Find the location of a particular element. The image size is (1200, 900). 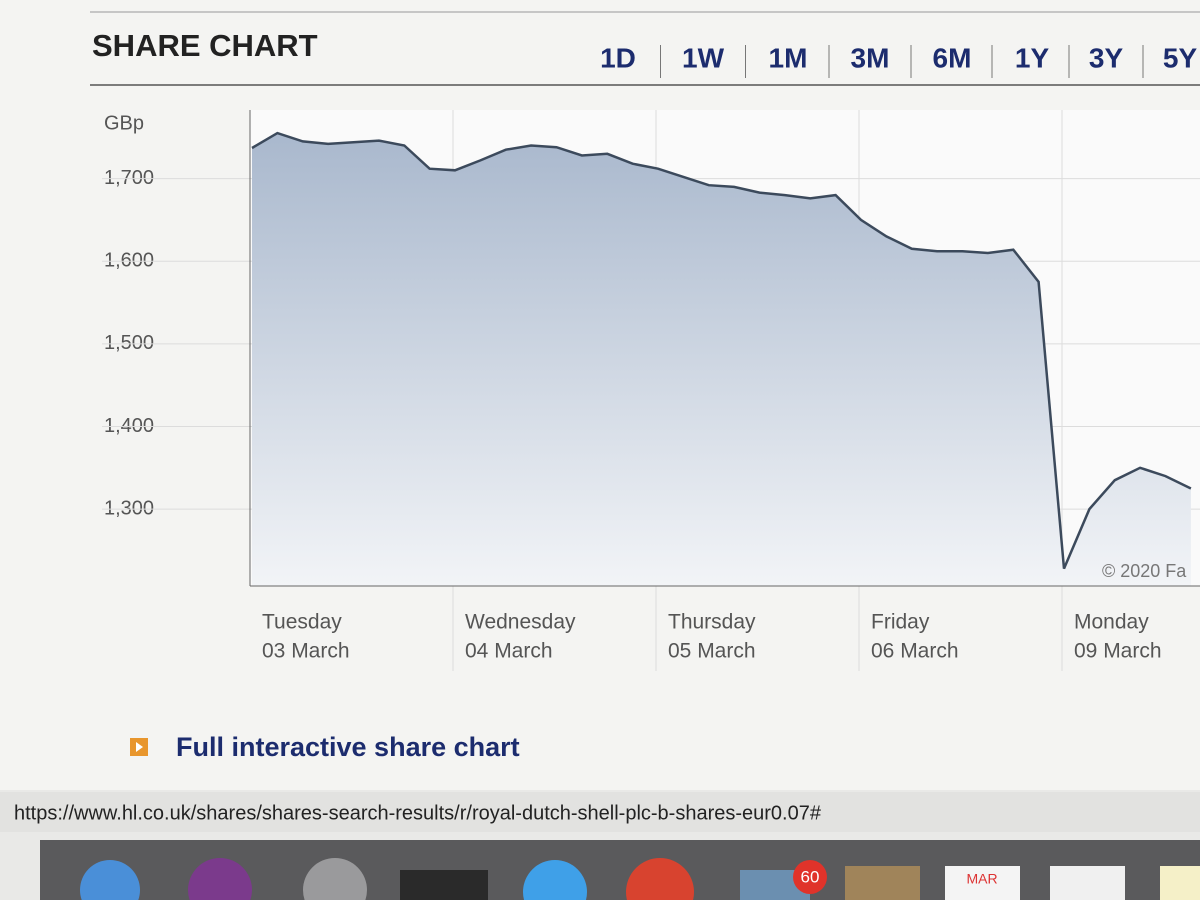

badge-count: 60 is located at coordinates (810, 876).